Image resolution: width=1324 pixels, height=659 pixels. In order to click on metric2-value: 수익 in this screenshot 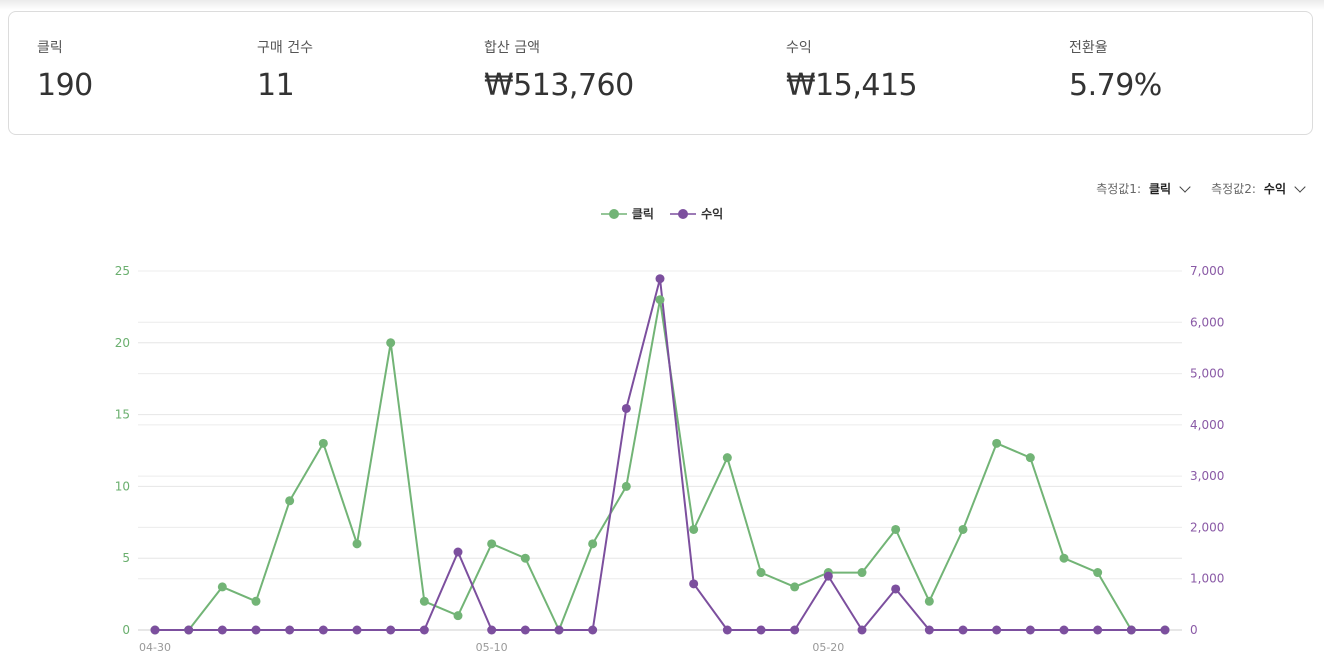, I will do `click(1274, 189)`.